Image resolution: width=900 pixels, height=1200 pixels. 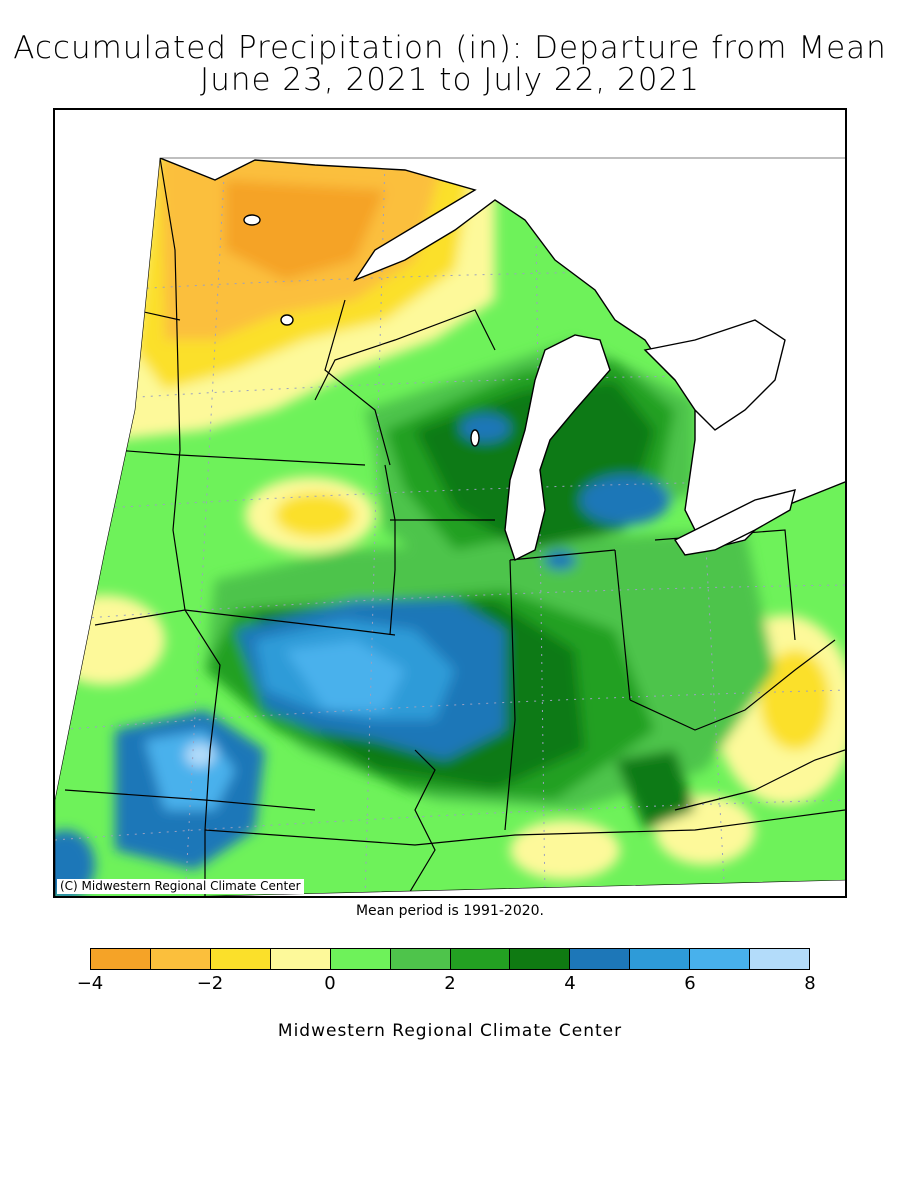 What do you see at coordinates (200, 755) in the screenshot?
I see `zone-extreme-wet` at bounding box center [200, 755].